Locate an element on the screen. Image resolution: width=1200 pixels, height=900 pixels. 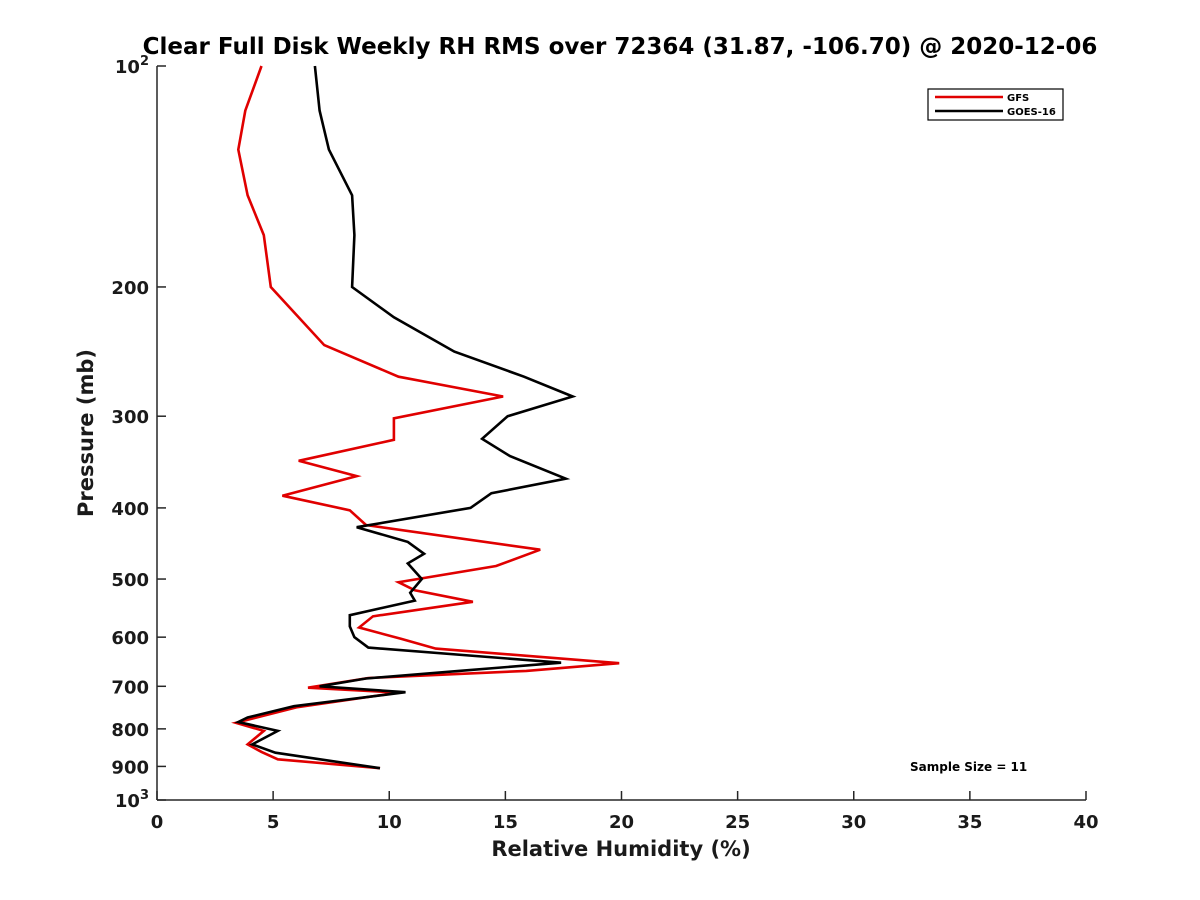
y-tick-label-base: 200 is located at coordinates (130, 288).